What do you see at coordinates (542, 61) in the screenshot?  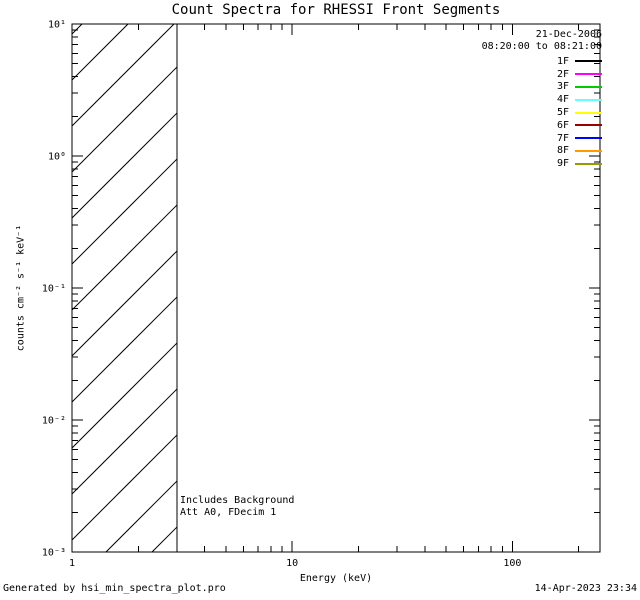 I see `legend-entry-1f: 1F` at bounding box center [542, 61].